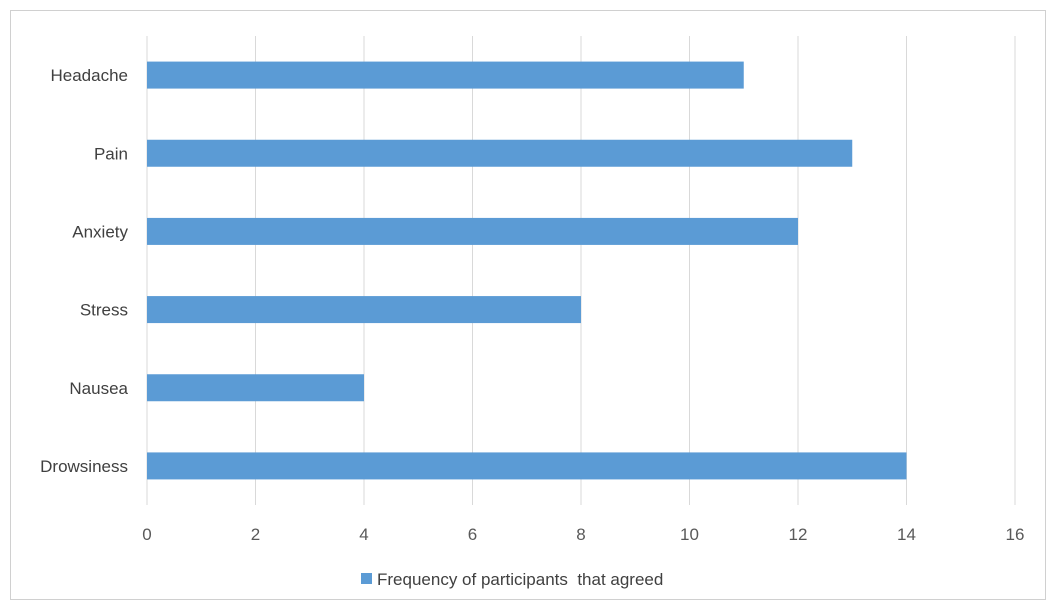  I want to click on x-tick-label: 10, so click(689, 534).